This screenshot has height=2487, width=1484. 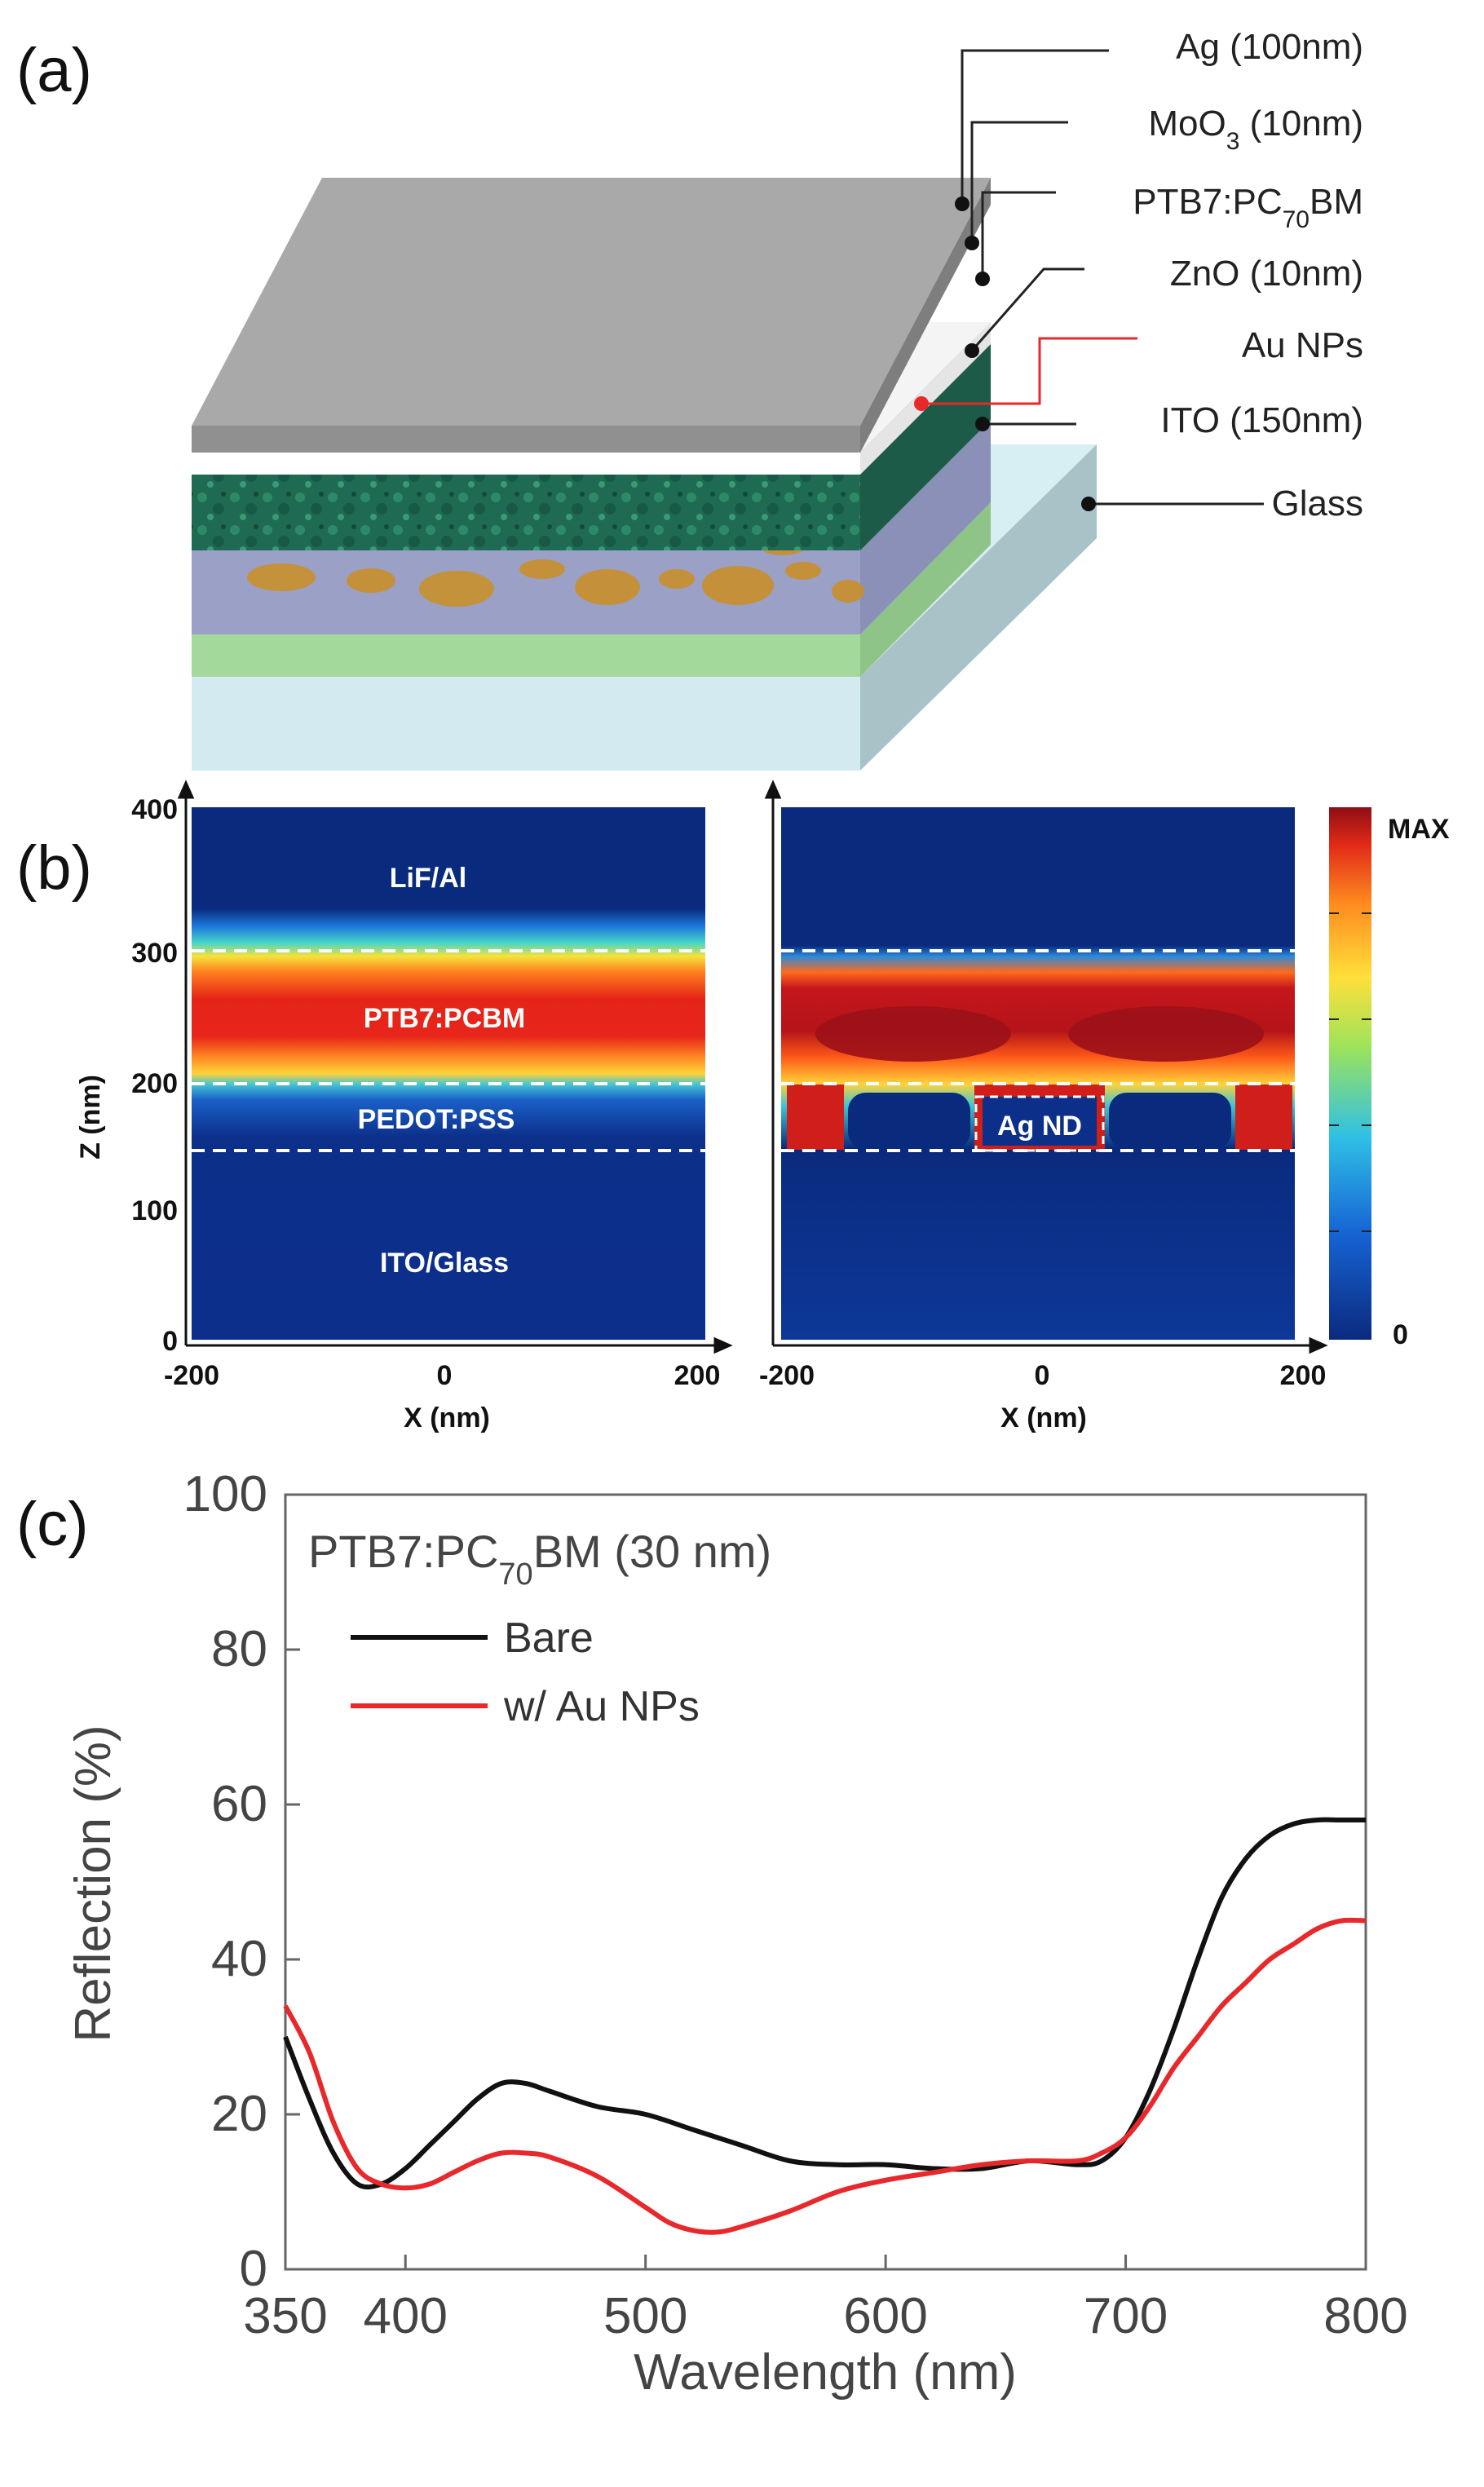 I want to click on label-moo3: MoO3 (10nm), so click(x=1255, y=130).